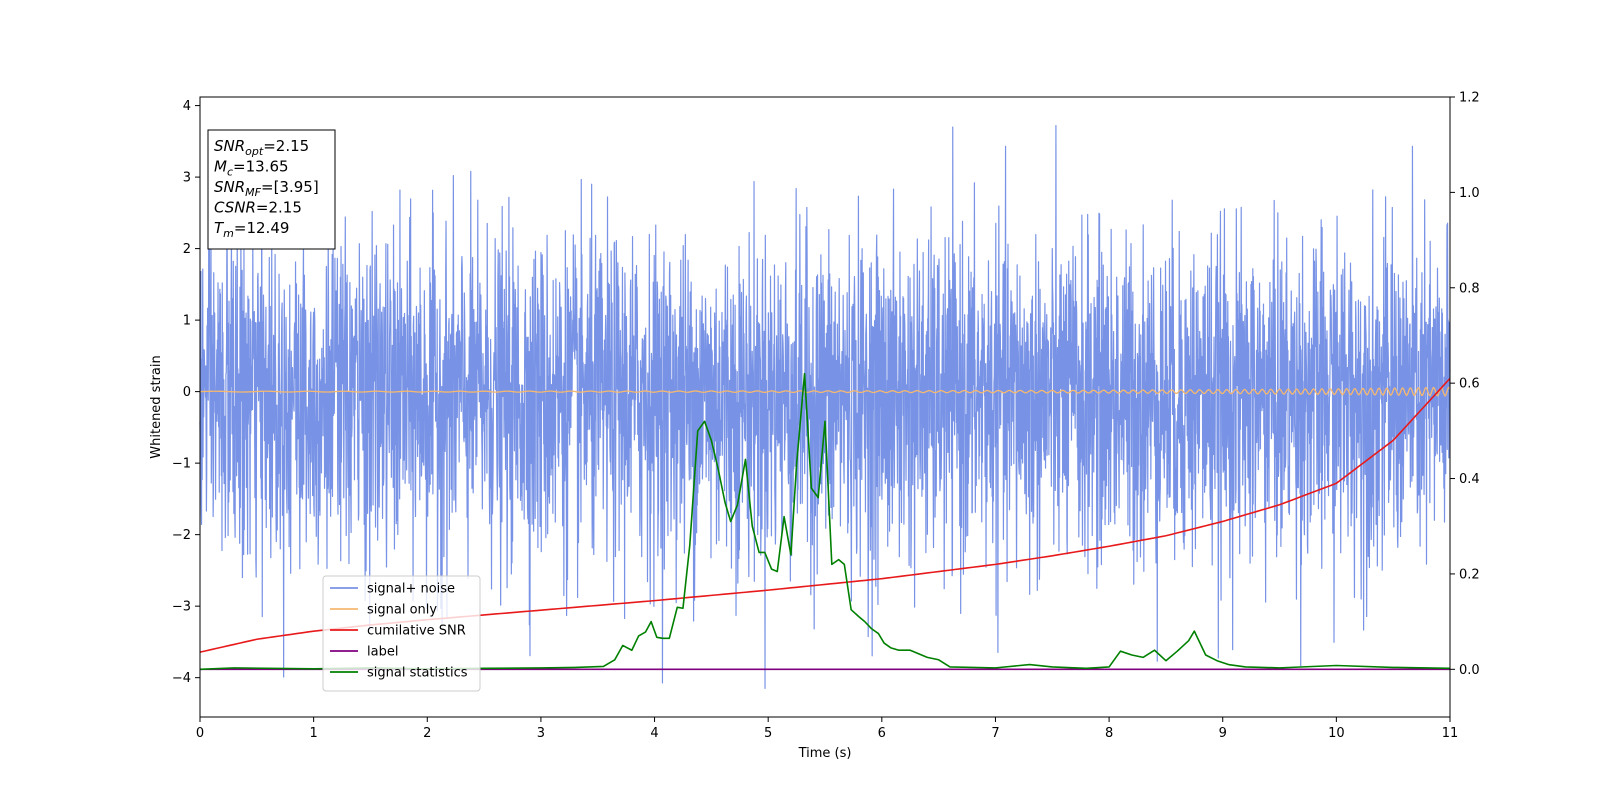  I want to click on x-tick-label: 10, so click(1336, 733).